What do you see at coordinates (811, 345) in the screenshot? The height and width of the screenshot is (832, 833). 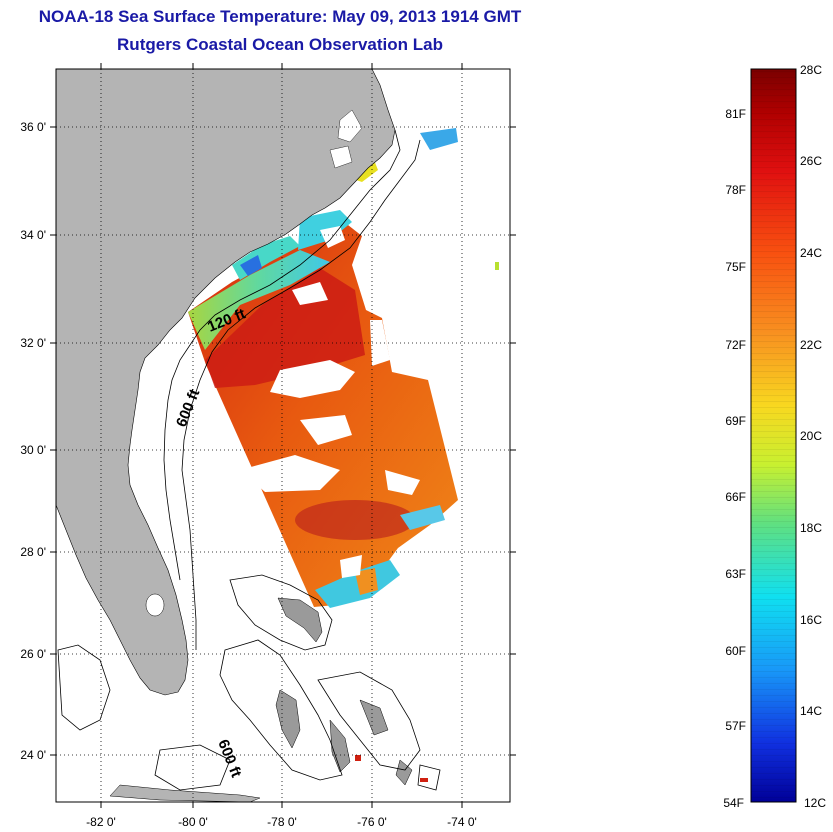 I see `colorbar-c-22: 22C` at bounding box center [811, 345].